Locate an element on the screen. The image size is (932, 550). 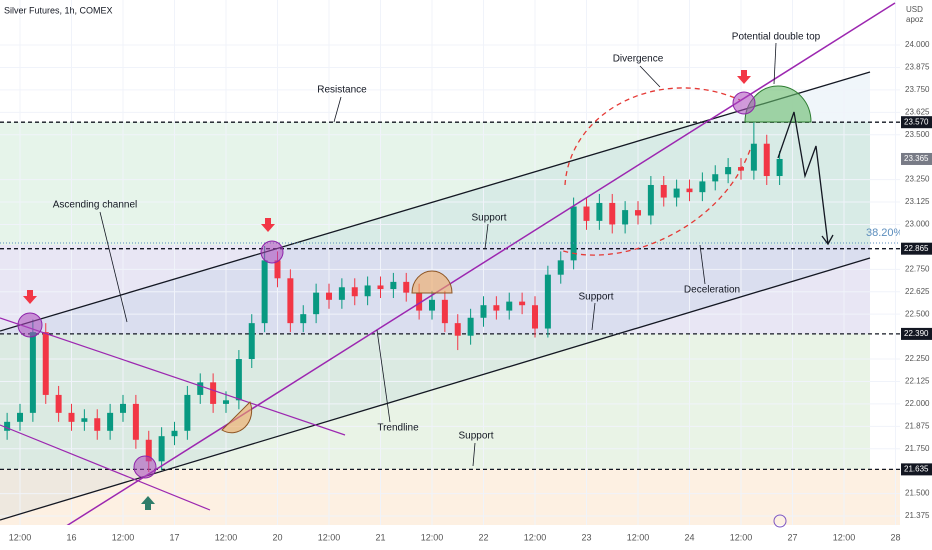
level-label: 22.390 is located at coordinates (916, 333).